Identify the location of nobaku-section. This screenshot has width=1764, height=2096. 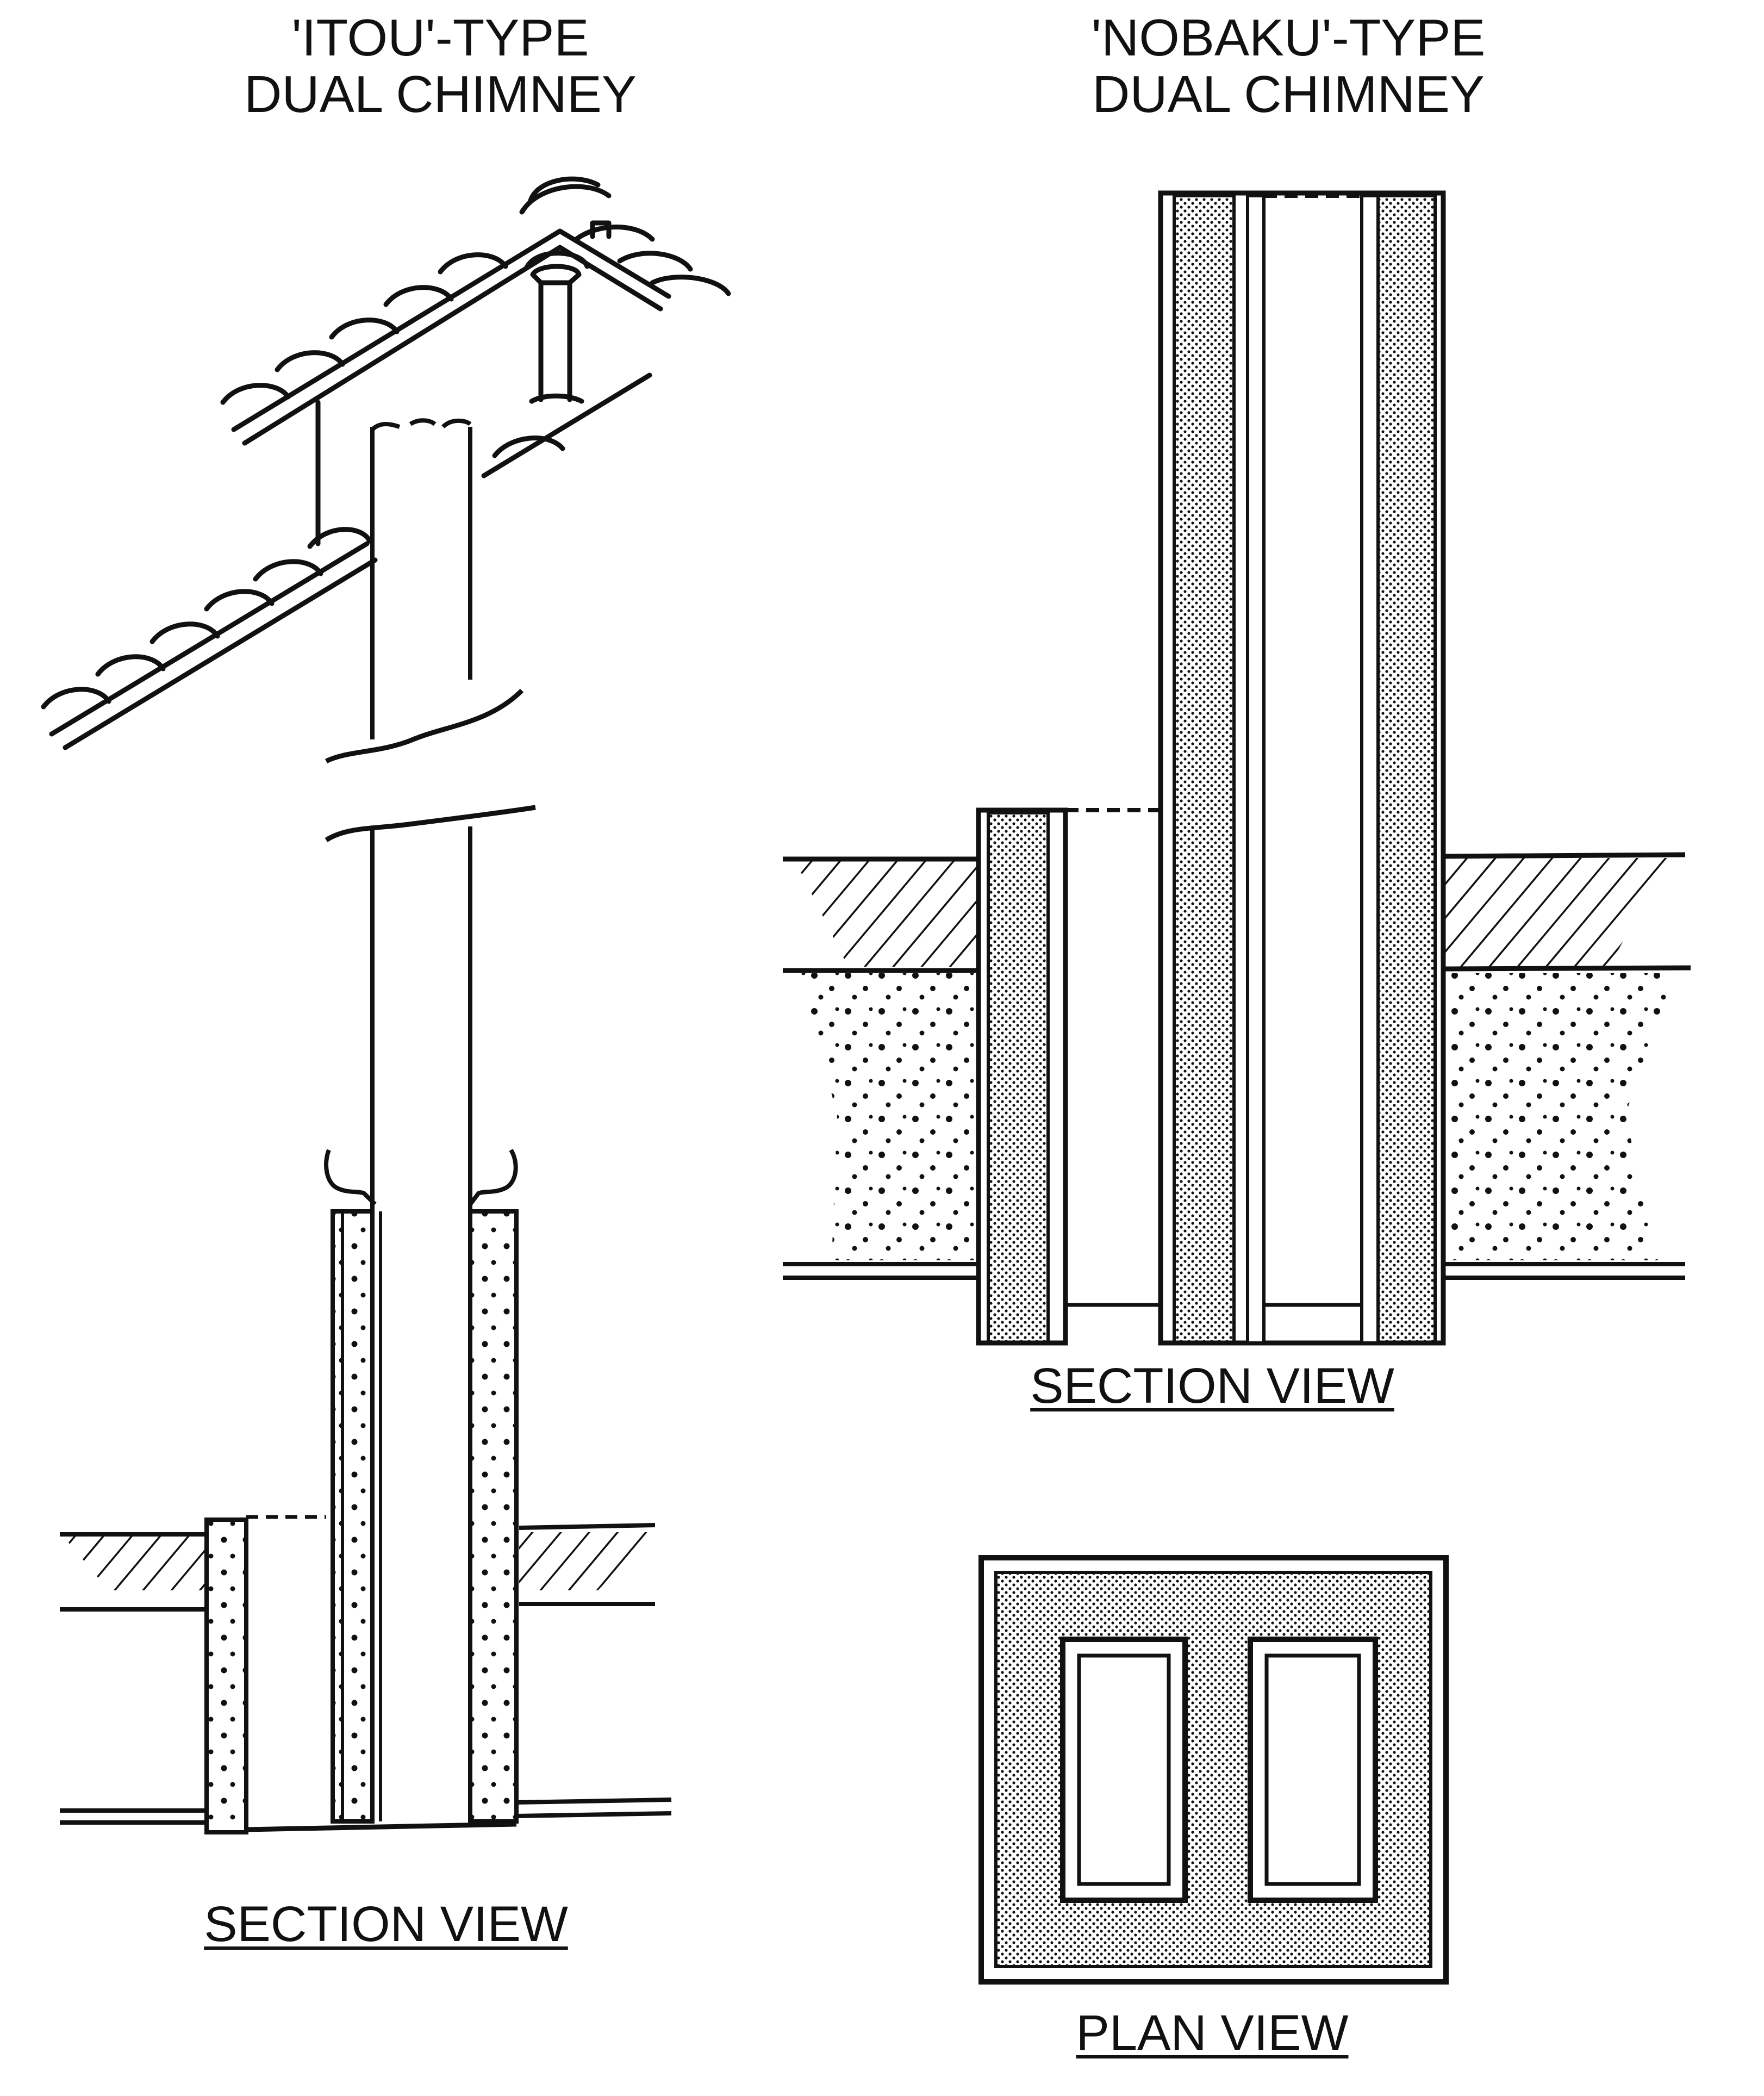
(1211, 768).